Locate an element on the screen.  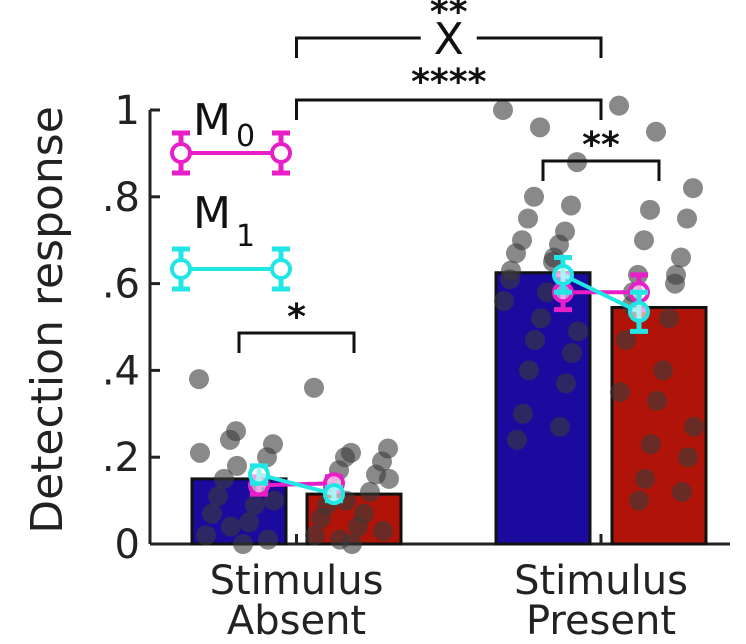
x-category-label: Absent is located at coordinates (296, 621).